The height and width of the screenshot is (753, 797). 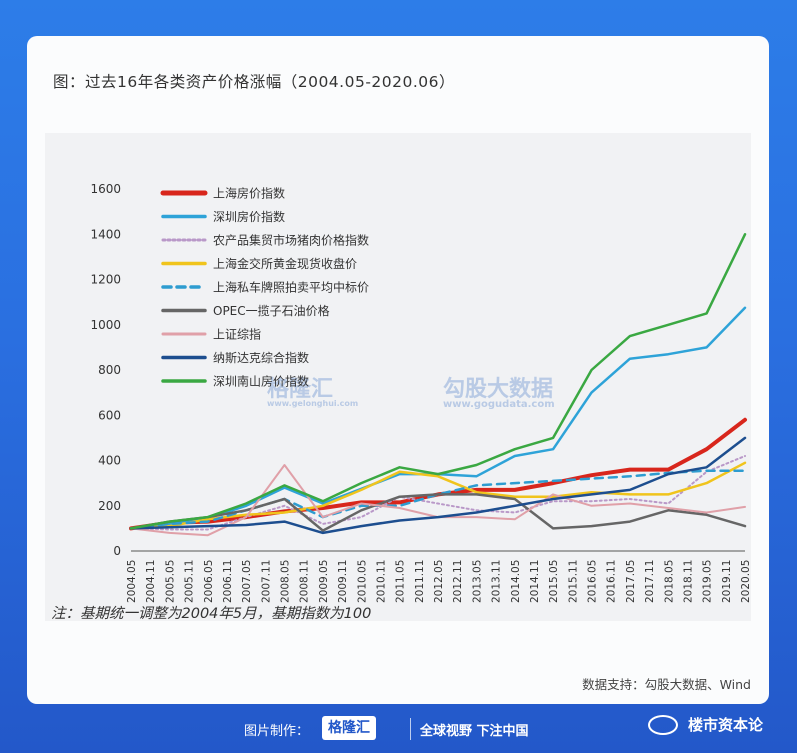 I want to click on x-tick-label: 2019.05, so click(x=708, y=581).